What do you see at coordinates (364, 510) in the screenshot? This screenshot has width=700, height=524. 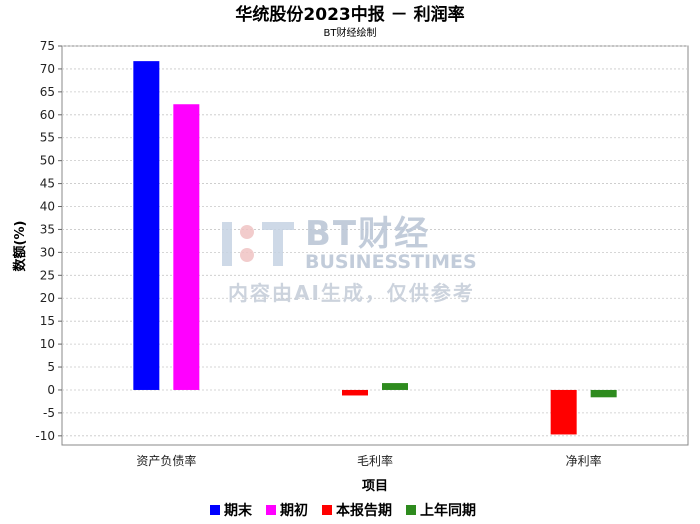 I see `legend-item: 本报告期` at bounding box center [364, 510].